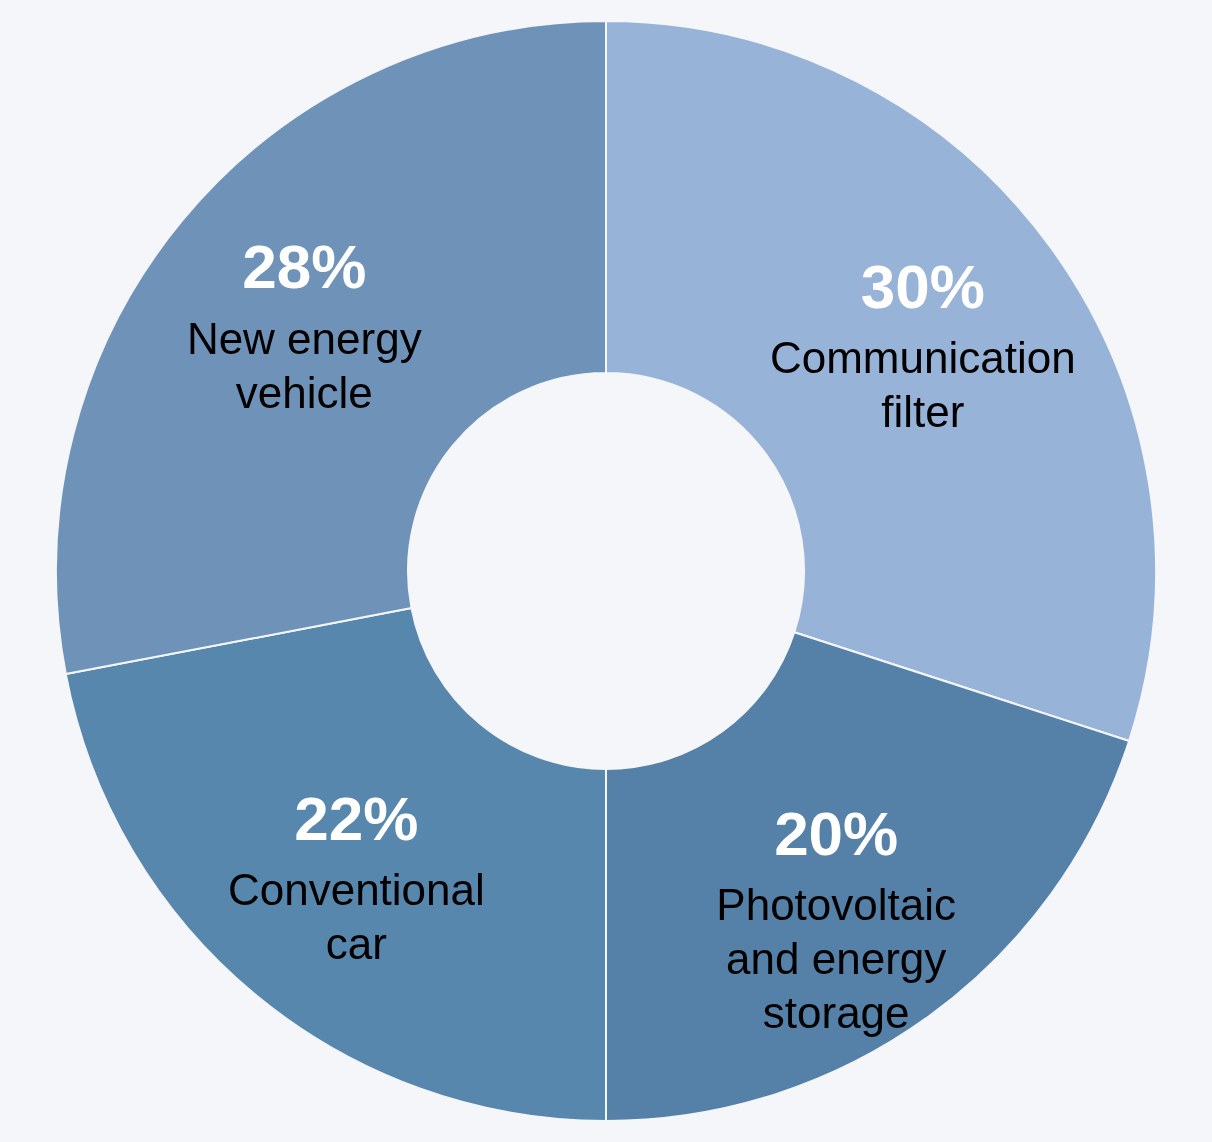 The width and height of the screenshot is (1212, 1142). What do you see at coordinates (922, 286) in the screenshot?
I see `data-label: 30%` at bounding box center [922, 286].